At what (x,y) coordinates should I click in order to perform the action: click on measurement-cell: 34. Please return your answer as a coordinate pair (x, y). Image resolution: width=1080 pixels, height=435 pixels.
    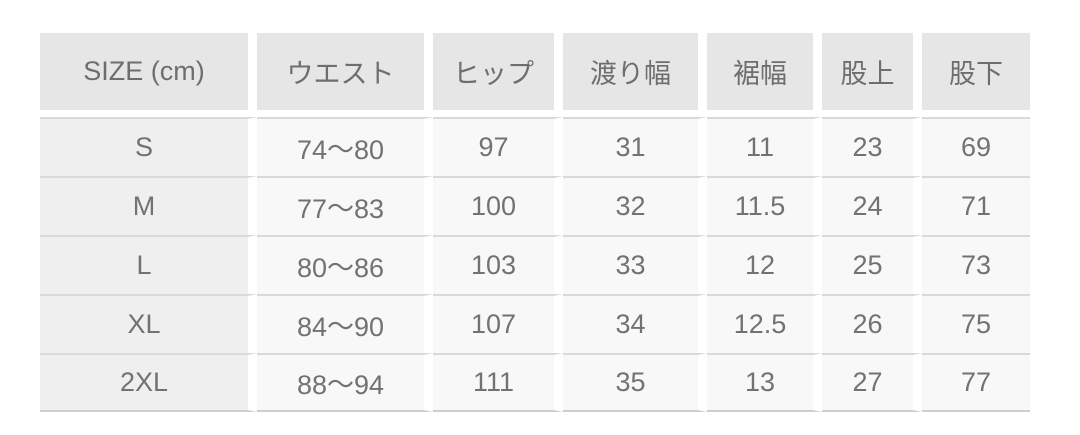
    Looking at the image, I should click on (635, 323).